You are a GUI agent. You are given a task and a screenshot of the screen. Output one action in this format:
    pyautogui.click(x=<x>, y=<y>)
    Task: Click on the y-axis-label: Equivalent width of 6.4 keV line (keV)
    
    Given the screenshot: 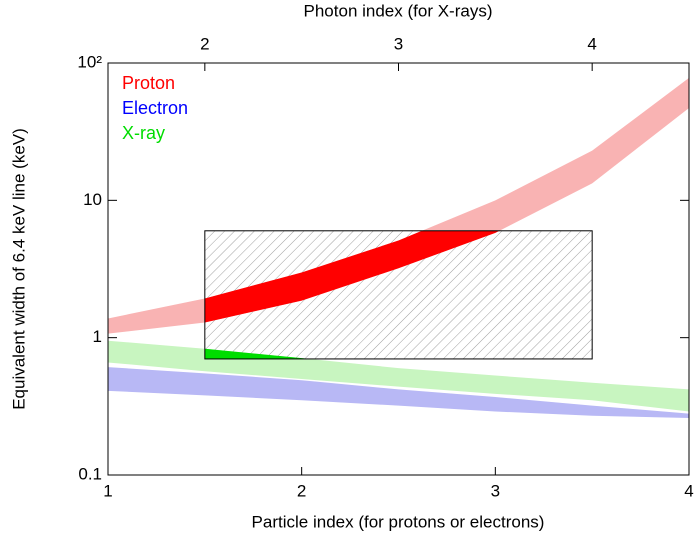 What is the action you would take?
    pyautogui.click(x=18, y=269)
    